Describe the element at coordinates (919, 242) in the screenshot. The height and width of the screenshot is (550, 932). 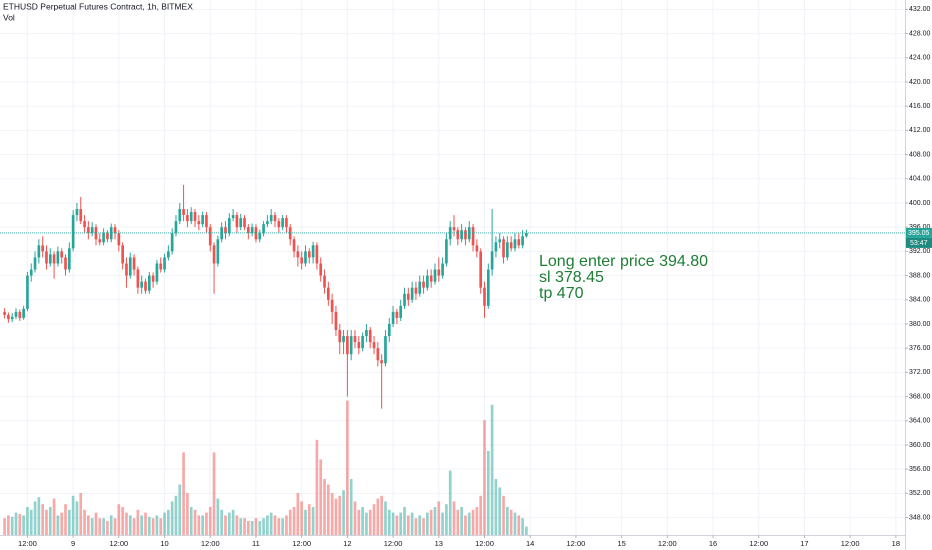
I see `countdown-box` at that location.